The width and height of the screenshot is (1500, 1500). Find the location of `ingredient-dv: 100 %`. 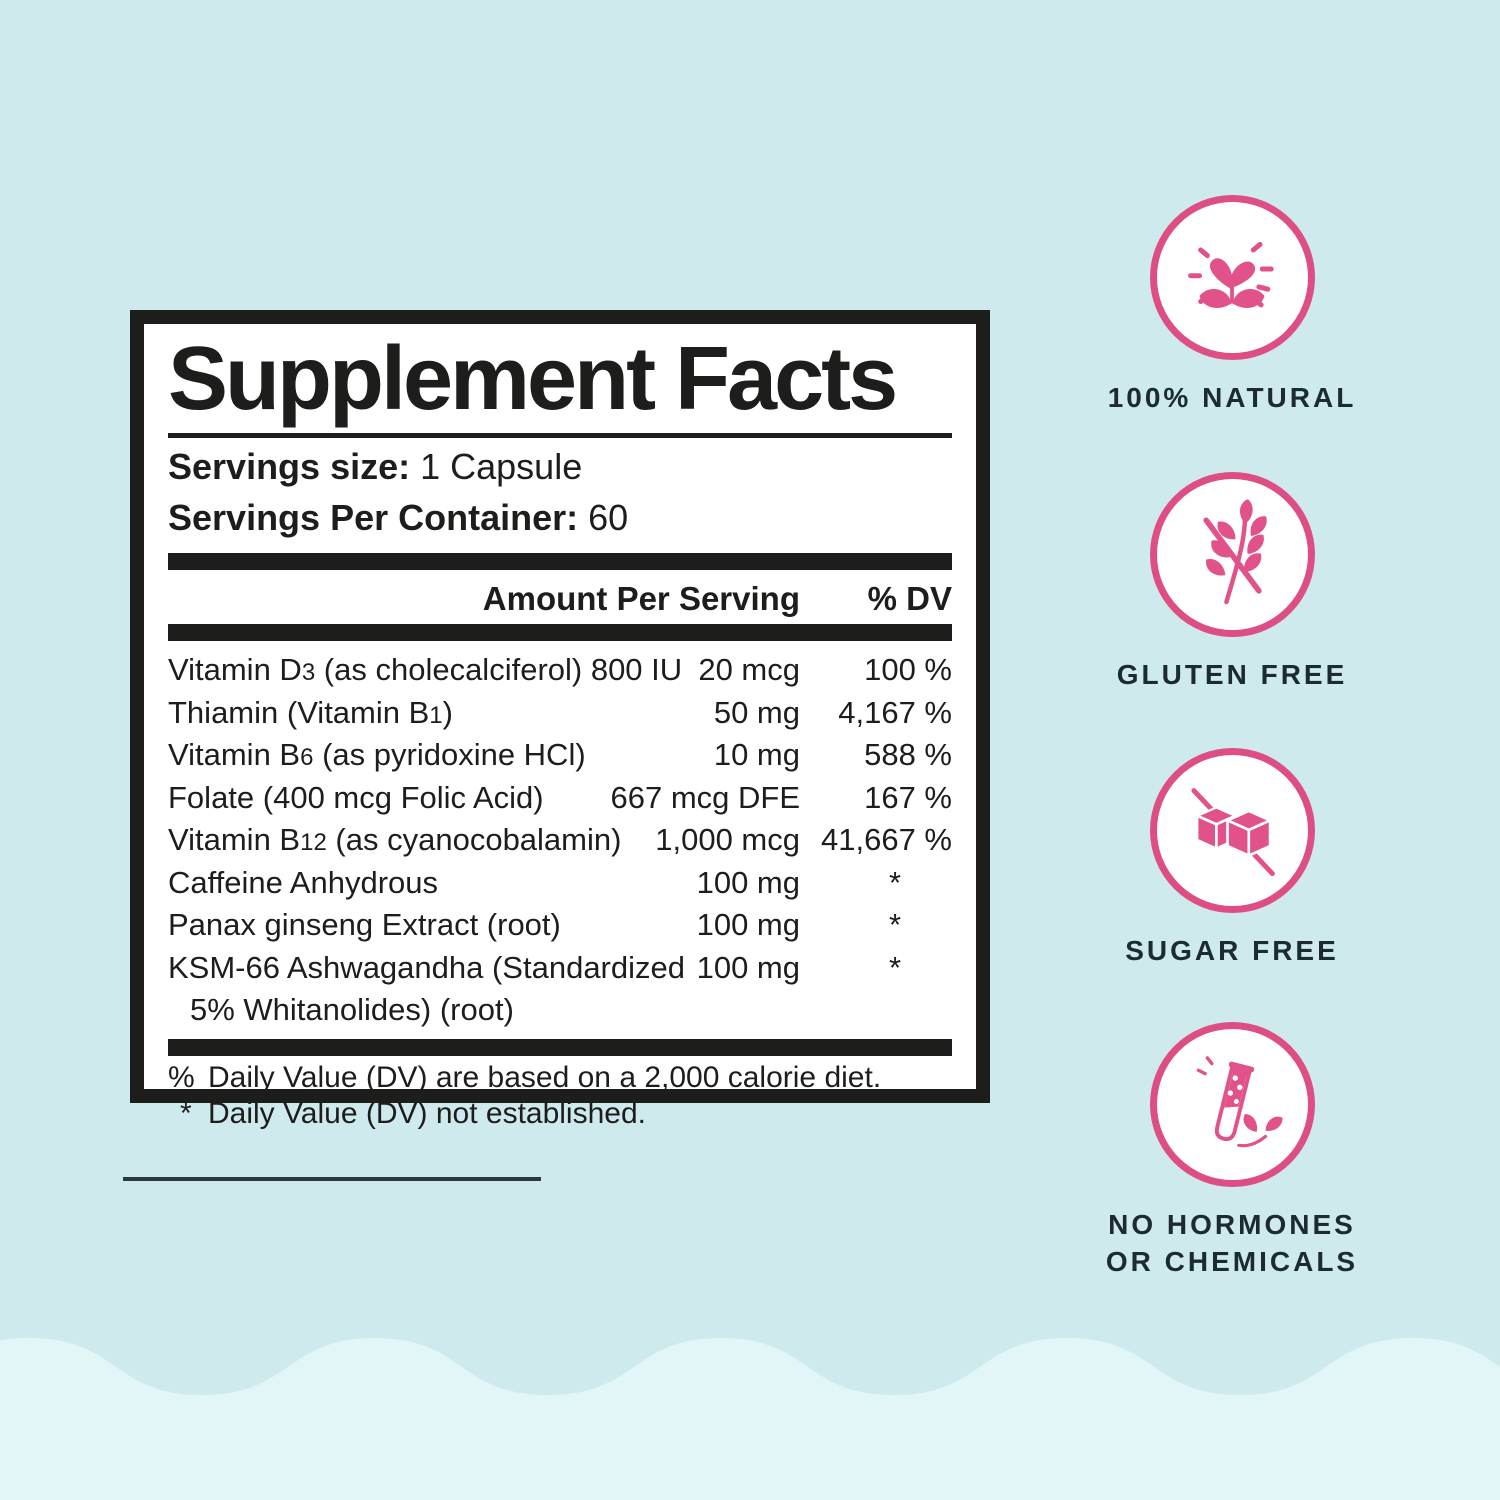

ingredient-dv: 100 % is located at coordinates (908, 669).